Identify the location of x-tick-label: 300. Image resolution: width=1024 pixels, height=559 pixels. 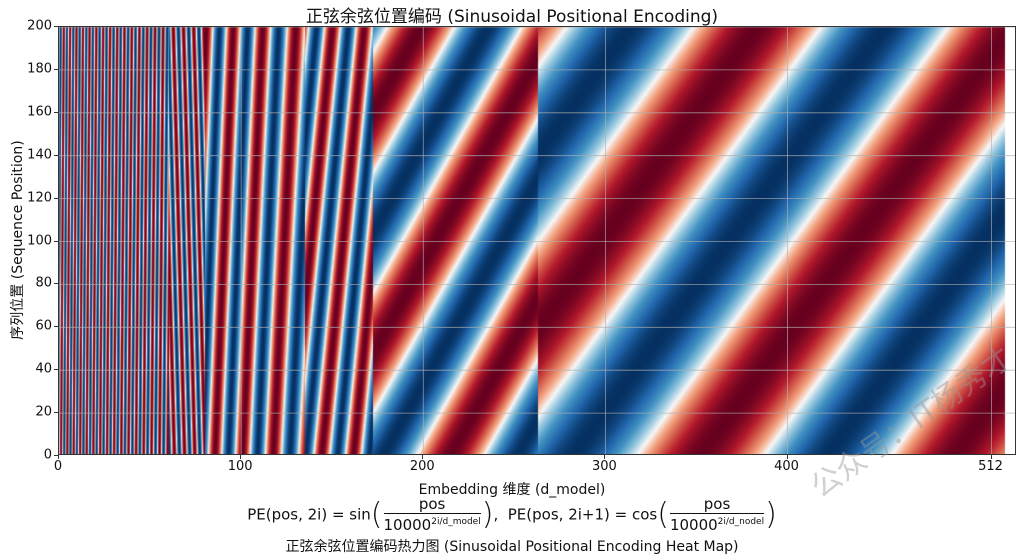
(604, 466).